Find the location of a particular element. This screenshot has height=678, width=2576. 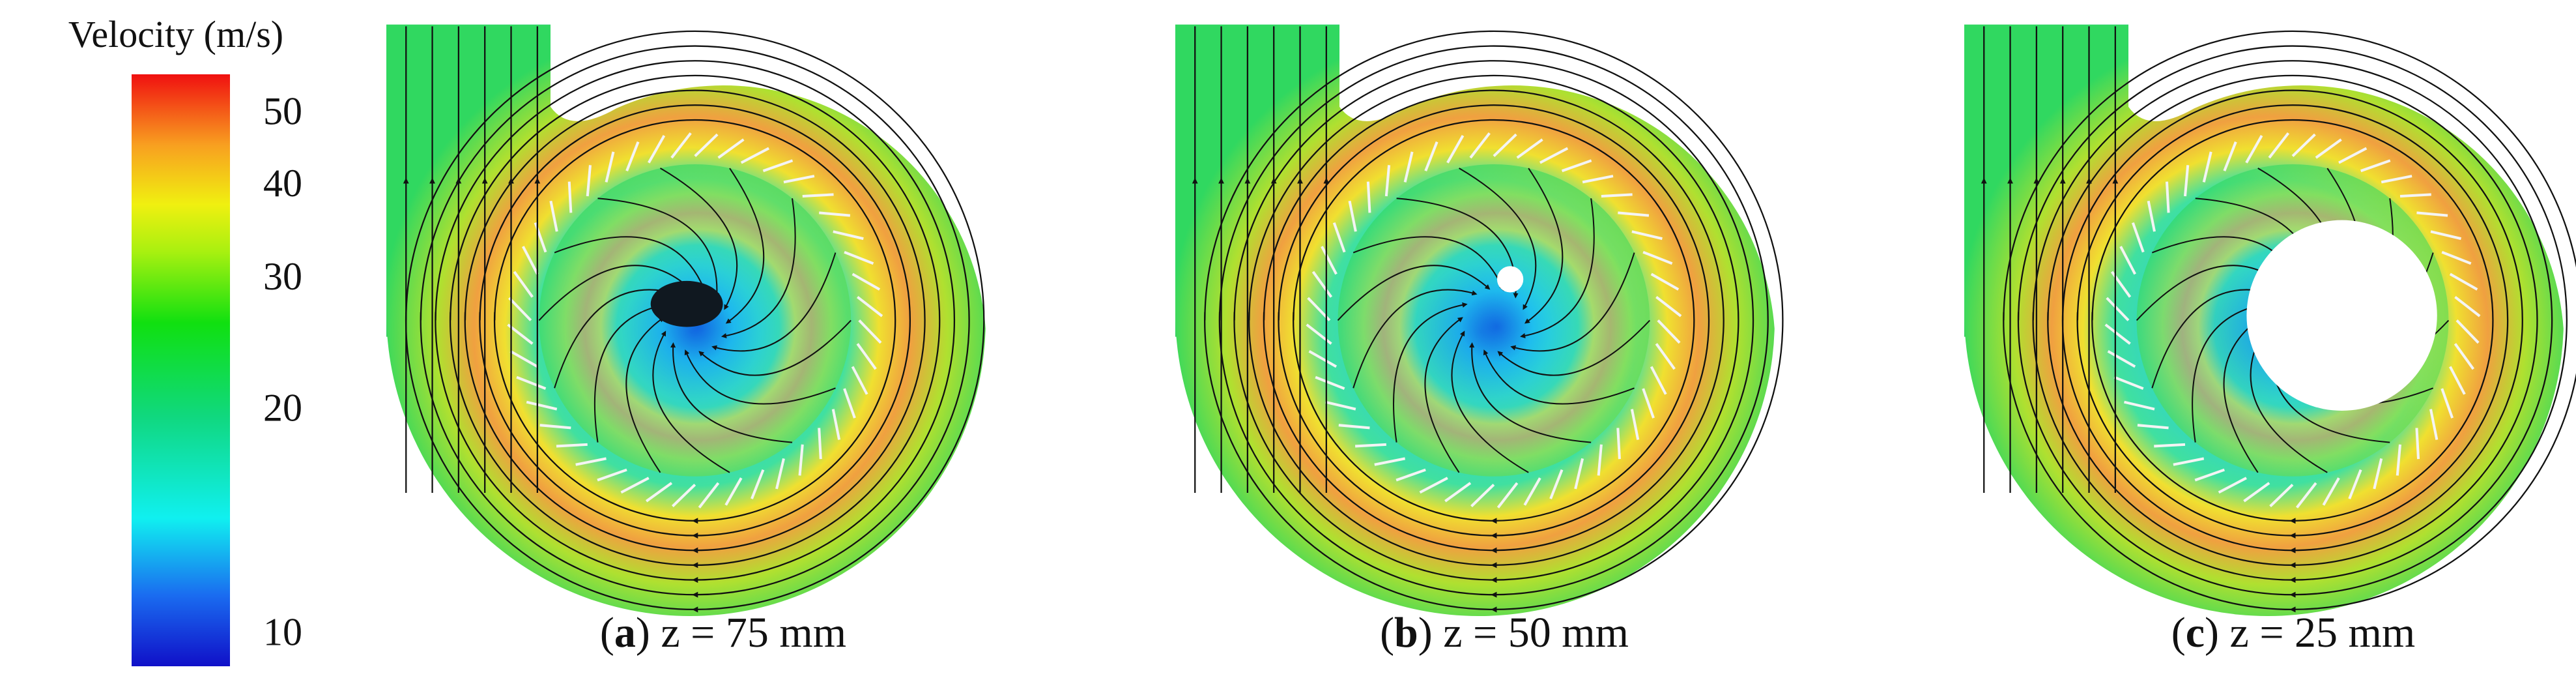

panel-caption: (a) z = 75 mm is located at coordinates (723, 633).